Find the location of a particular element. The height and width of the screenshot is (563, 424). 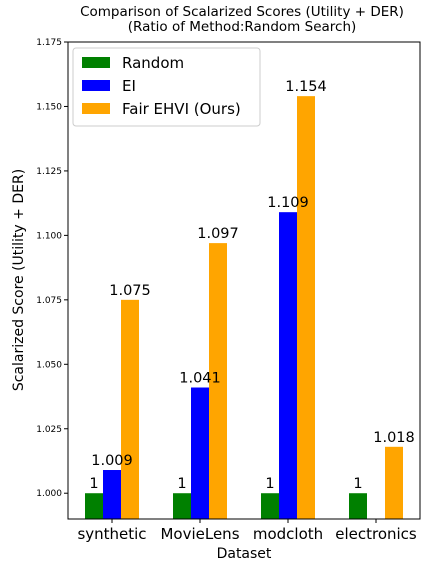

bar-fair-ehvi-ours-modcloth is located at coordinates (306, 308).